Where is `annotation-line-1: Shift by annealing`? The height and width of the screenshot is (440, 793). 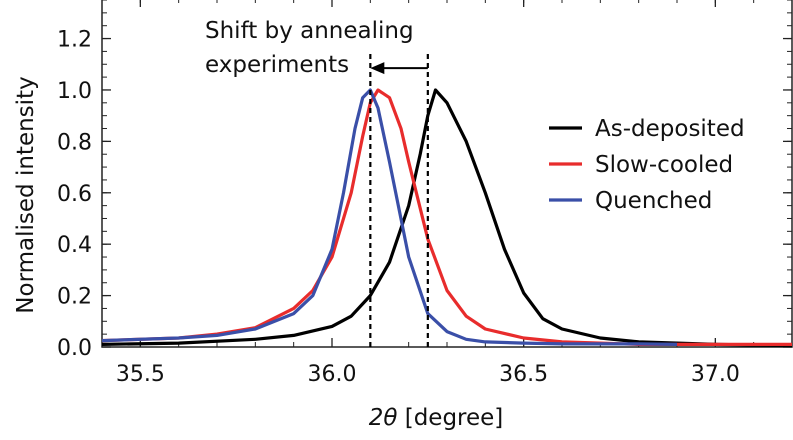 annotation-line-1: Shift by annealing is located at coordinates (309, 31).